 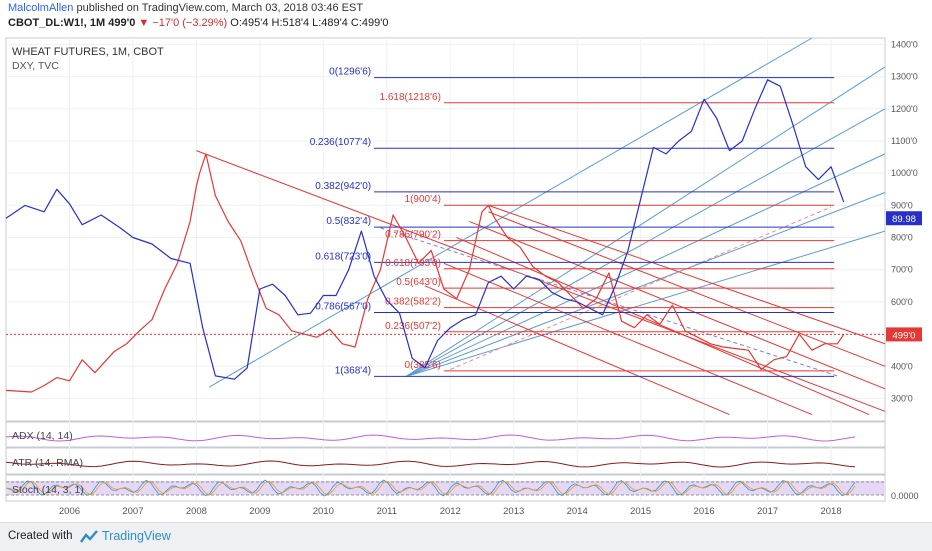 What do you see at coordinates (904, 141) in the screenshot?
I see `y-tick-label: 1100'0` at bounding box center [904, 141].